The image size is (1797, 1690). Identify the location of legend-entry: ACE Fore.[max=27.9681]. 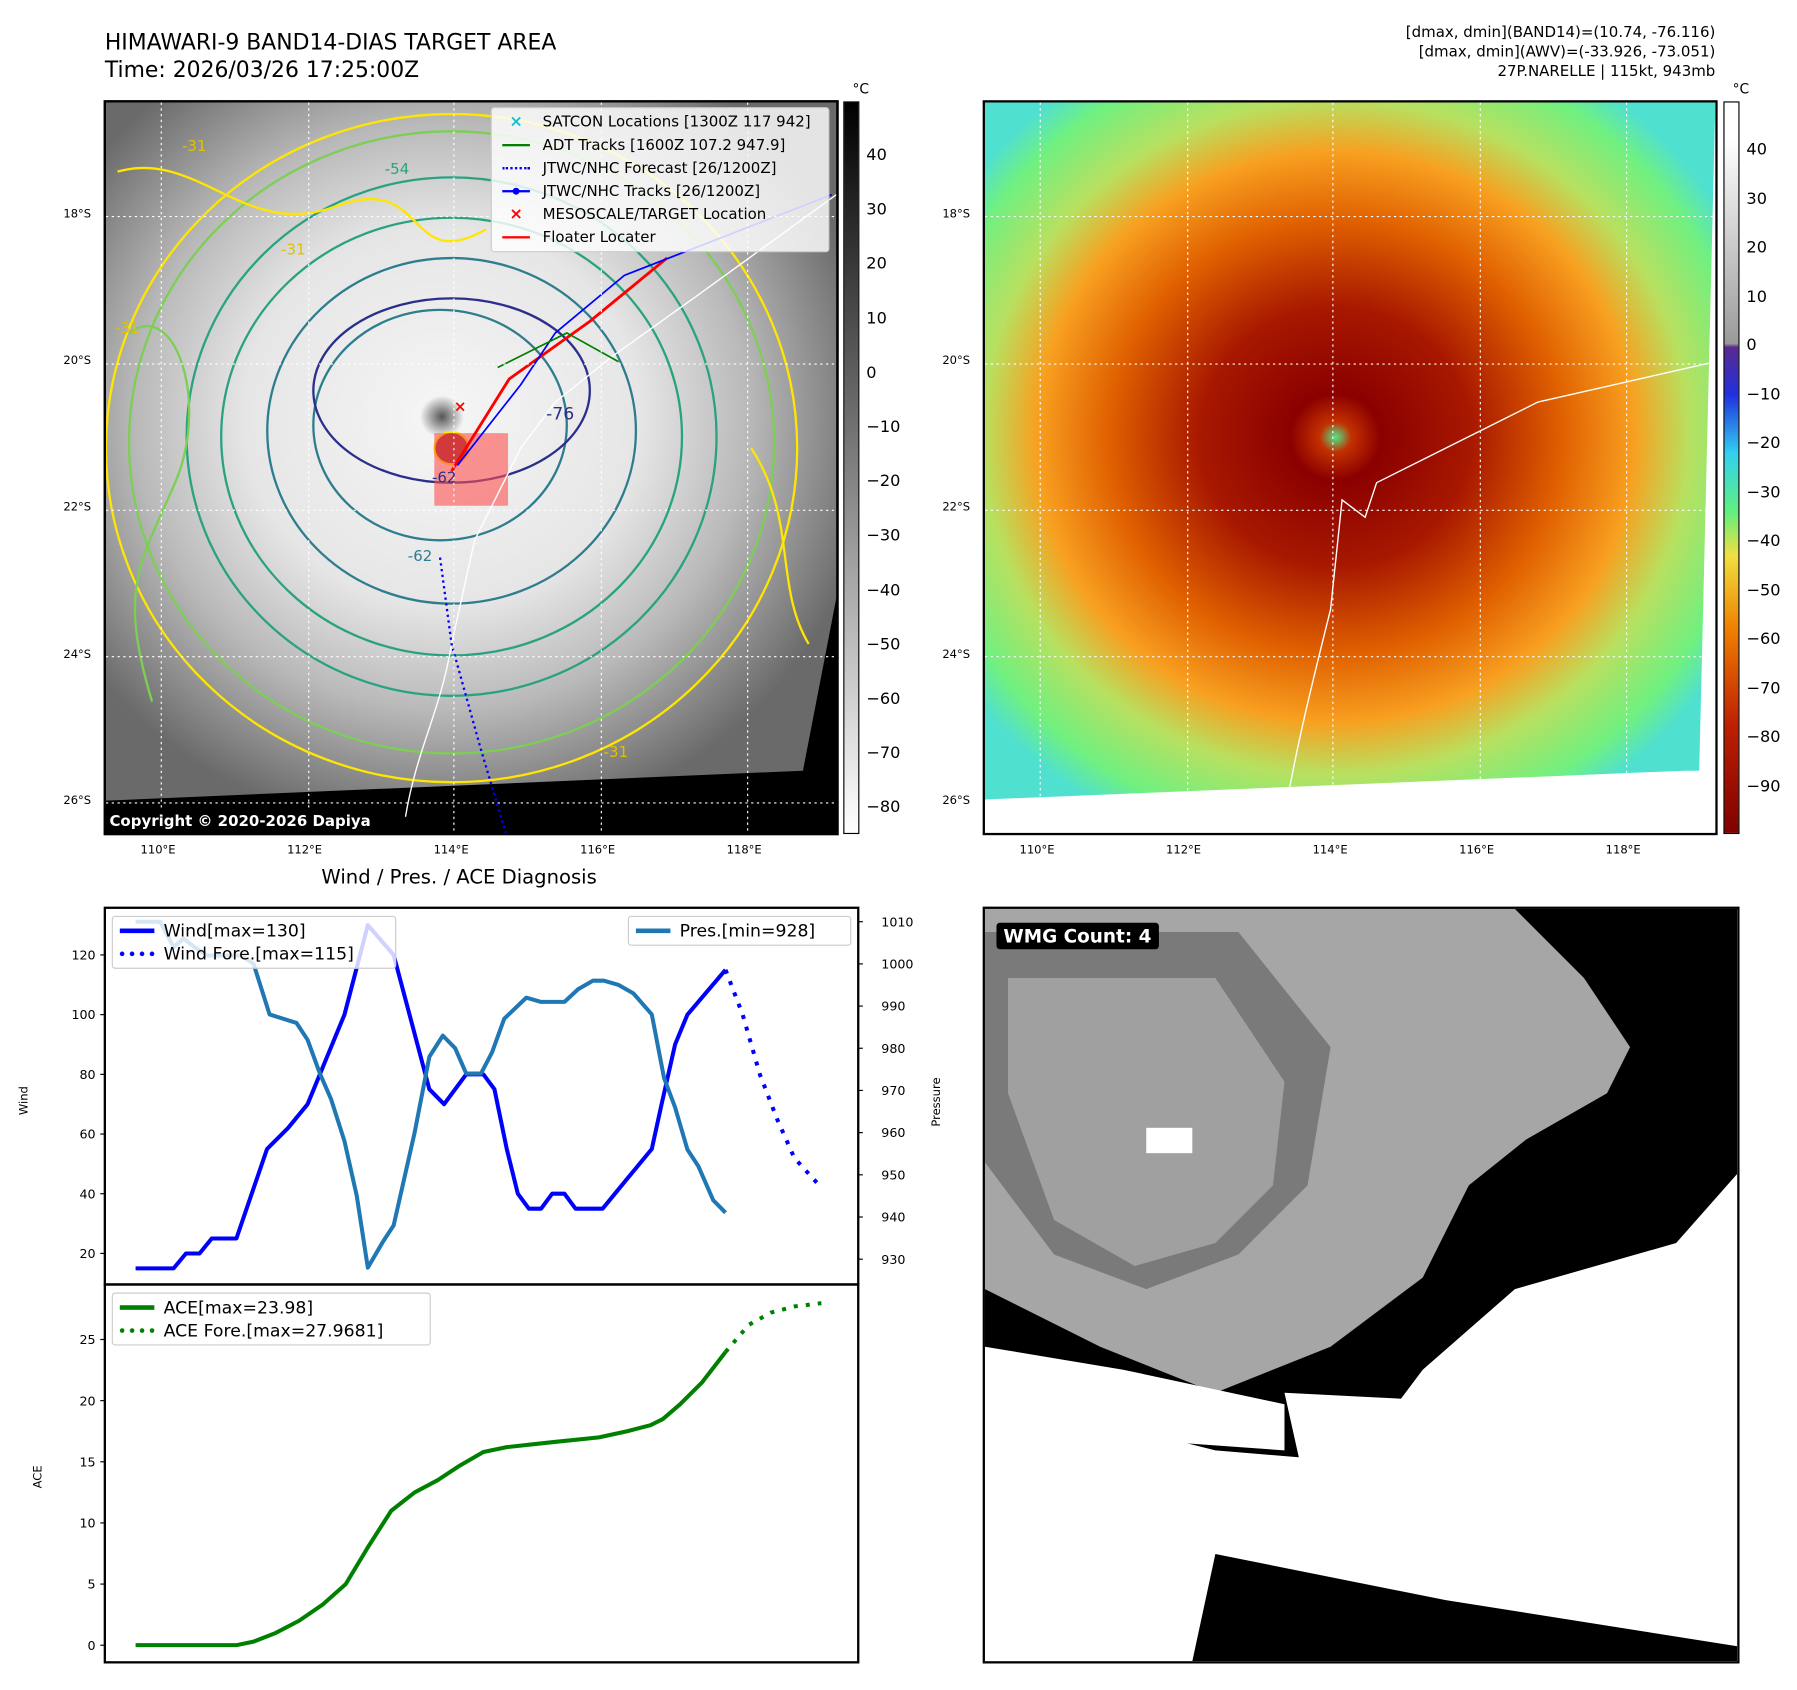
(271, 1330).